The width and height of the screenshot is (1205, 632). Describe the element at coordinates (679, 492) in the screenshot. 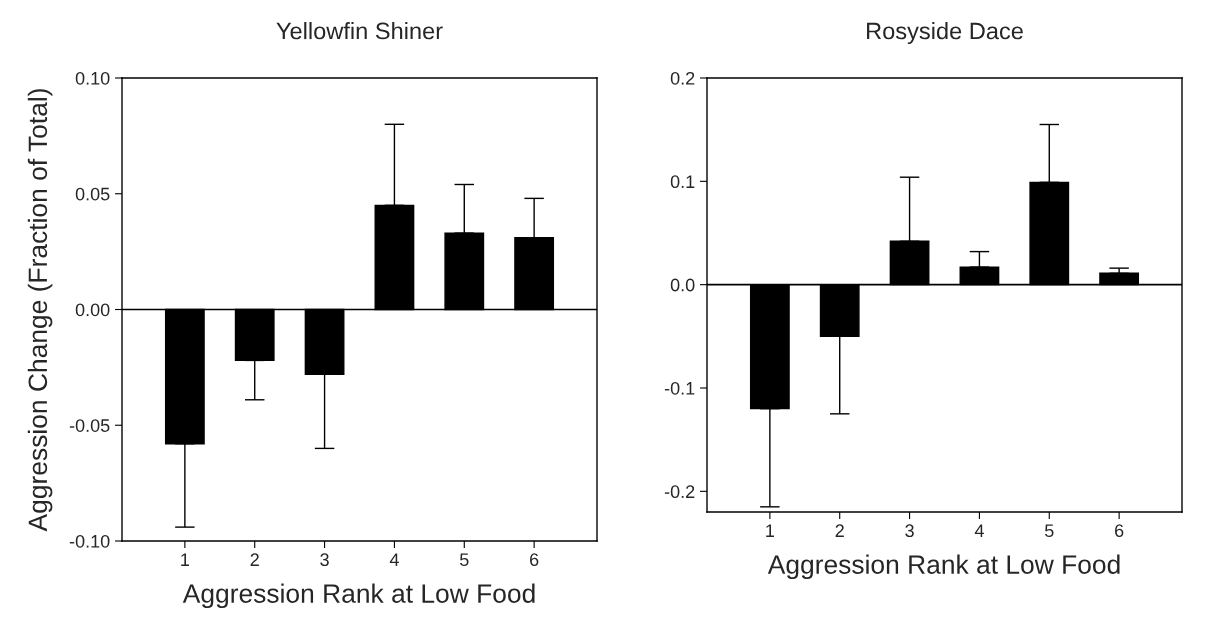

I see `y-tick-label: -0.2` at that location.